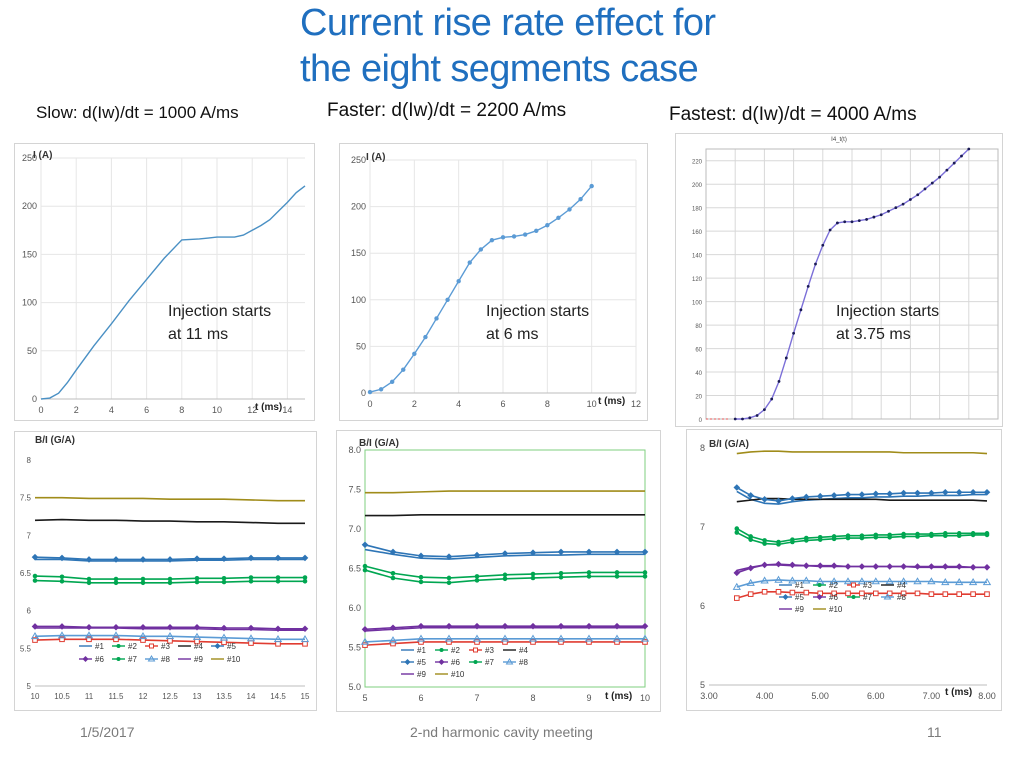 Image resolution: width=1024 pixels, height=768 pixels. What do you see at coordinates (503, 276) in the screenshot?
I see `grid` at bounding box center [503, 276].